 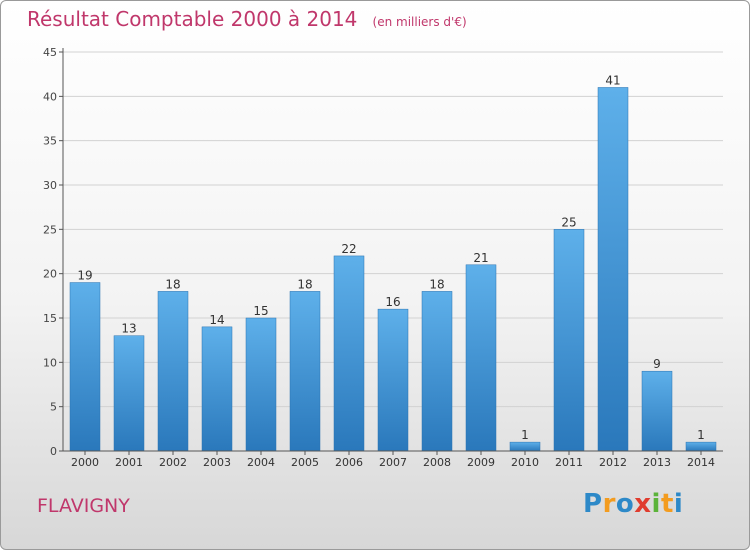 What do you see at coordinates (480, 258) in the screenshot?
I see `data-label: 21` at bounding box center [480, 258].